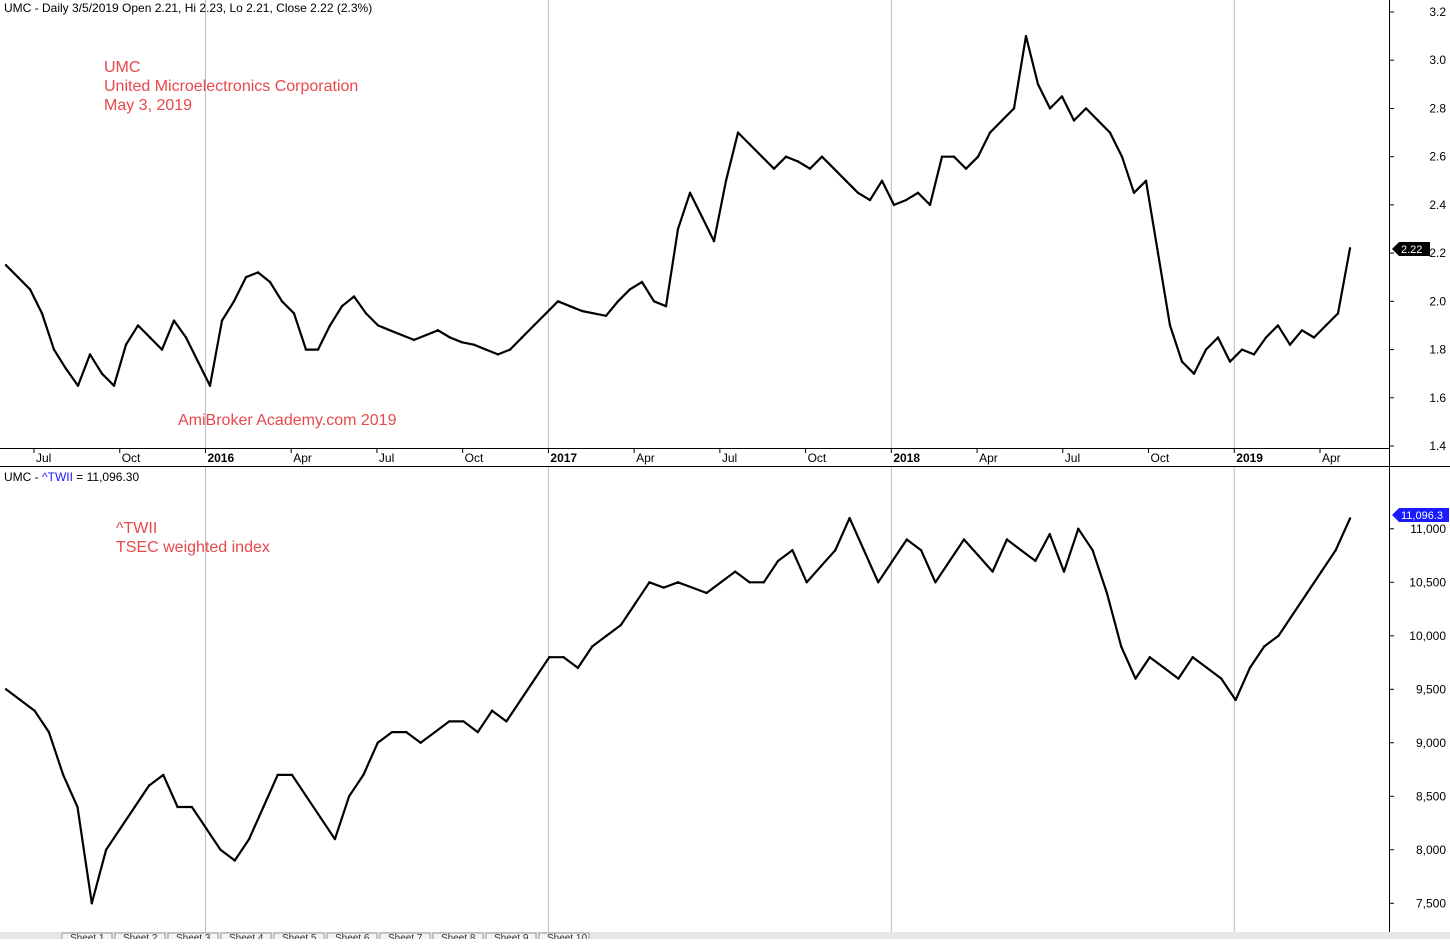 Image resolution: width=1450 pixels, height=944 pixels. What do you see at coordinates (1437, 205) in the screenshot?
I see `y-tick-label: 2.4` at bounding box center [1437, 205].